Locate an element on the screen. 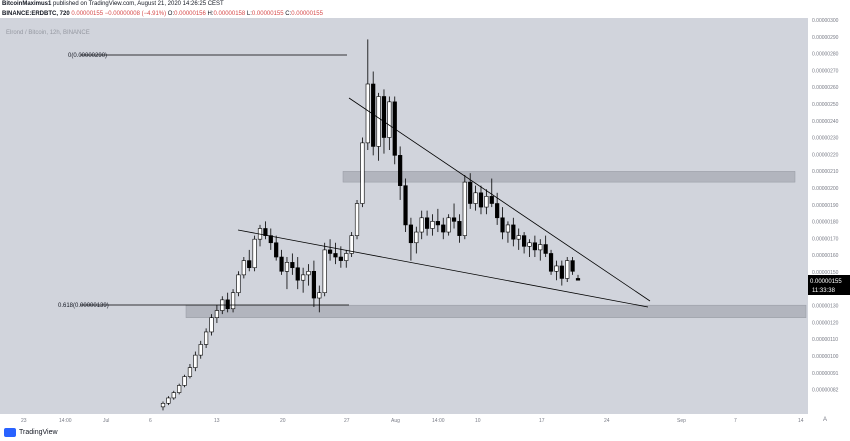 This screenshot has height=441, width=850. tradingview-icon is located at coordinates (10, 432).